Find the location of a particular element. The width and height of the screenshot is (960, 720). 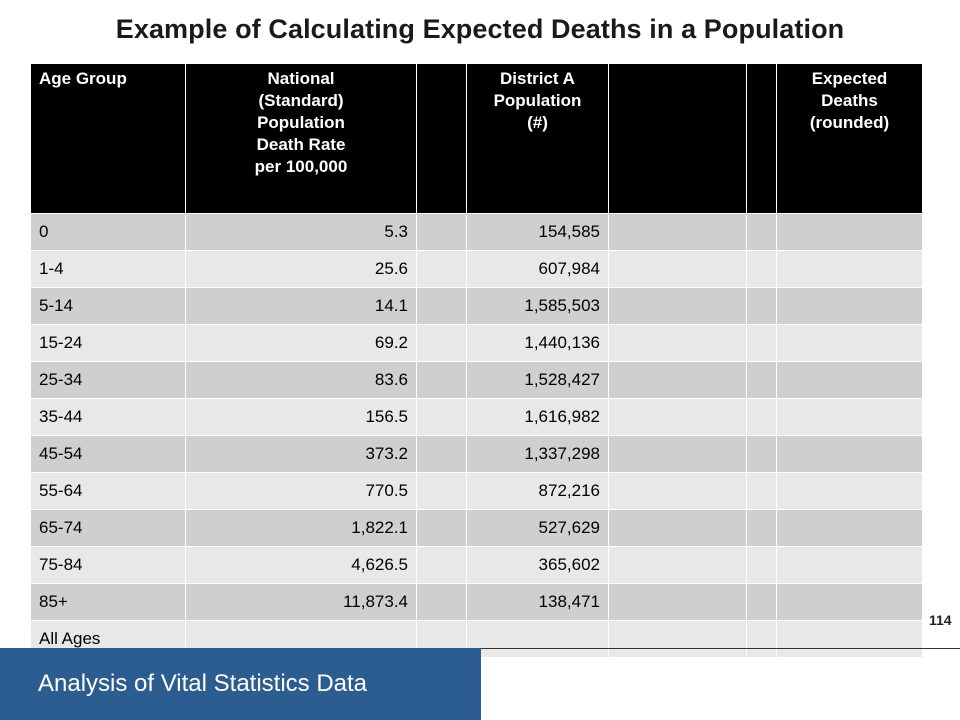

header-expected-deaths: Expected Deaths (rounded) is located at coordinates (849, 138).